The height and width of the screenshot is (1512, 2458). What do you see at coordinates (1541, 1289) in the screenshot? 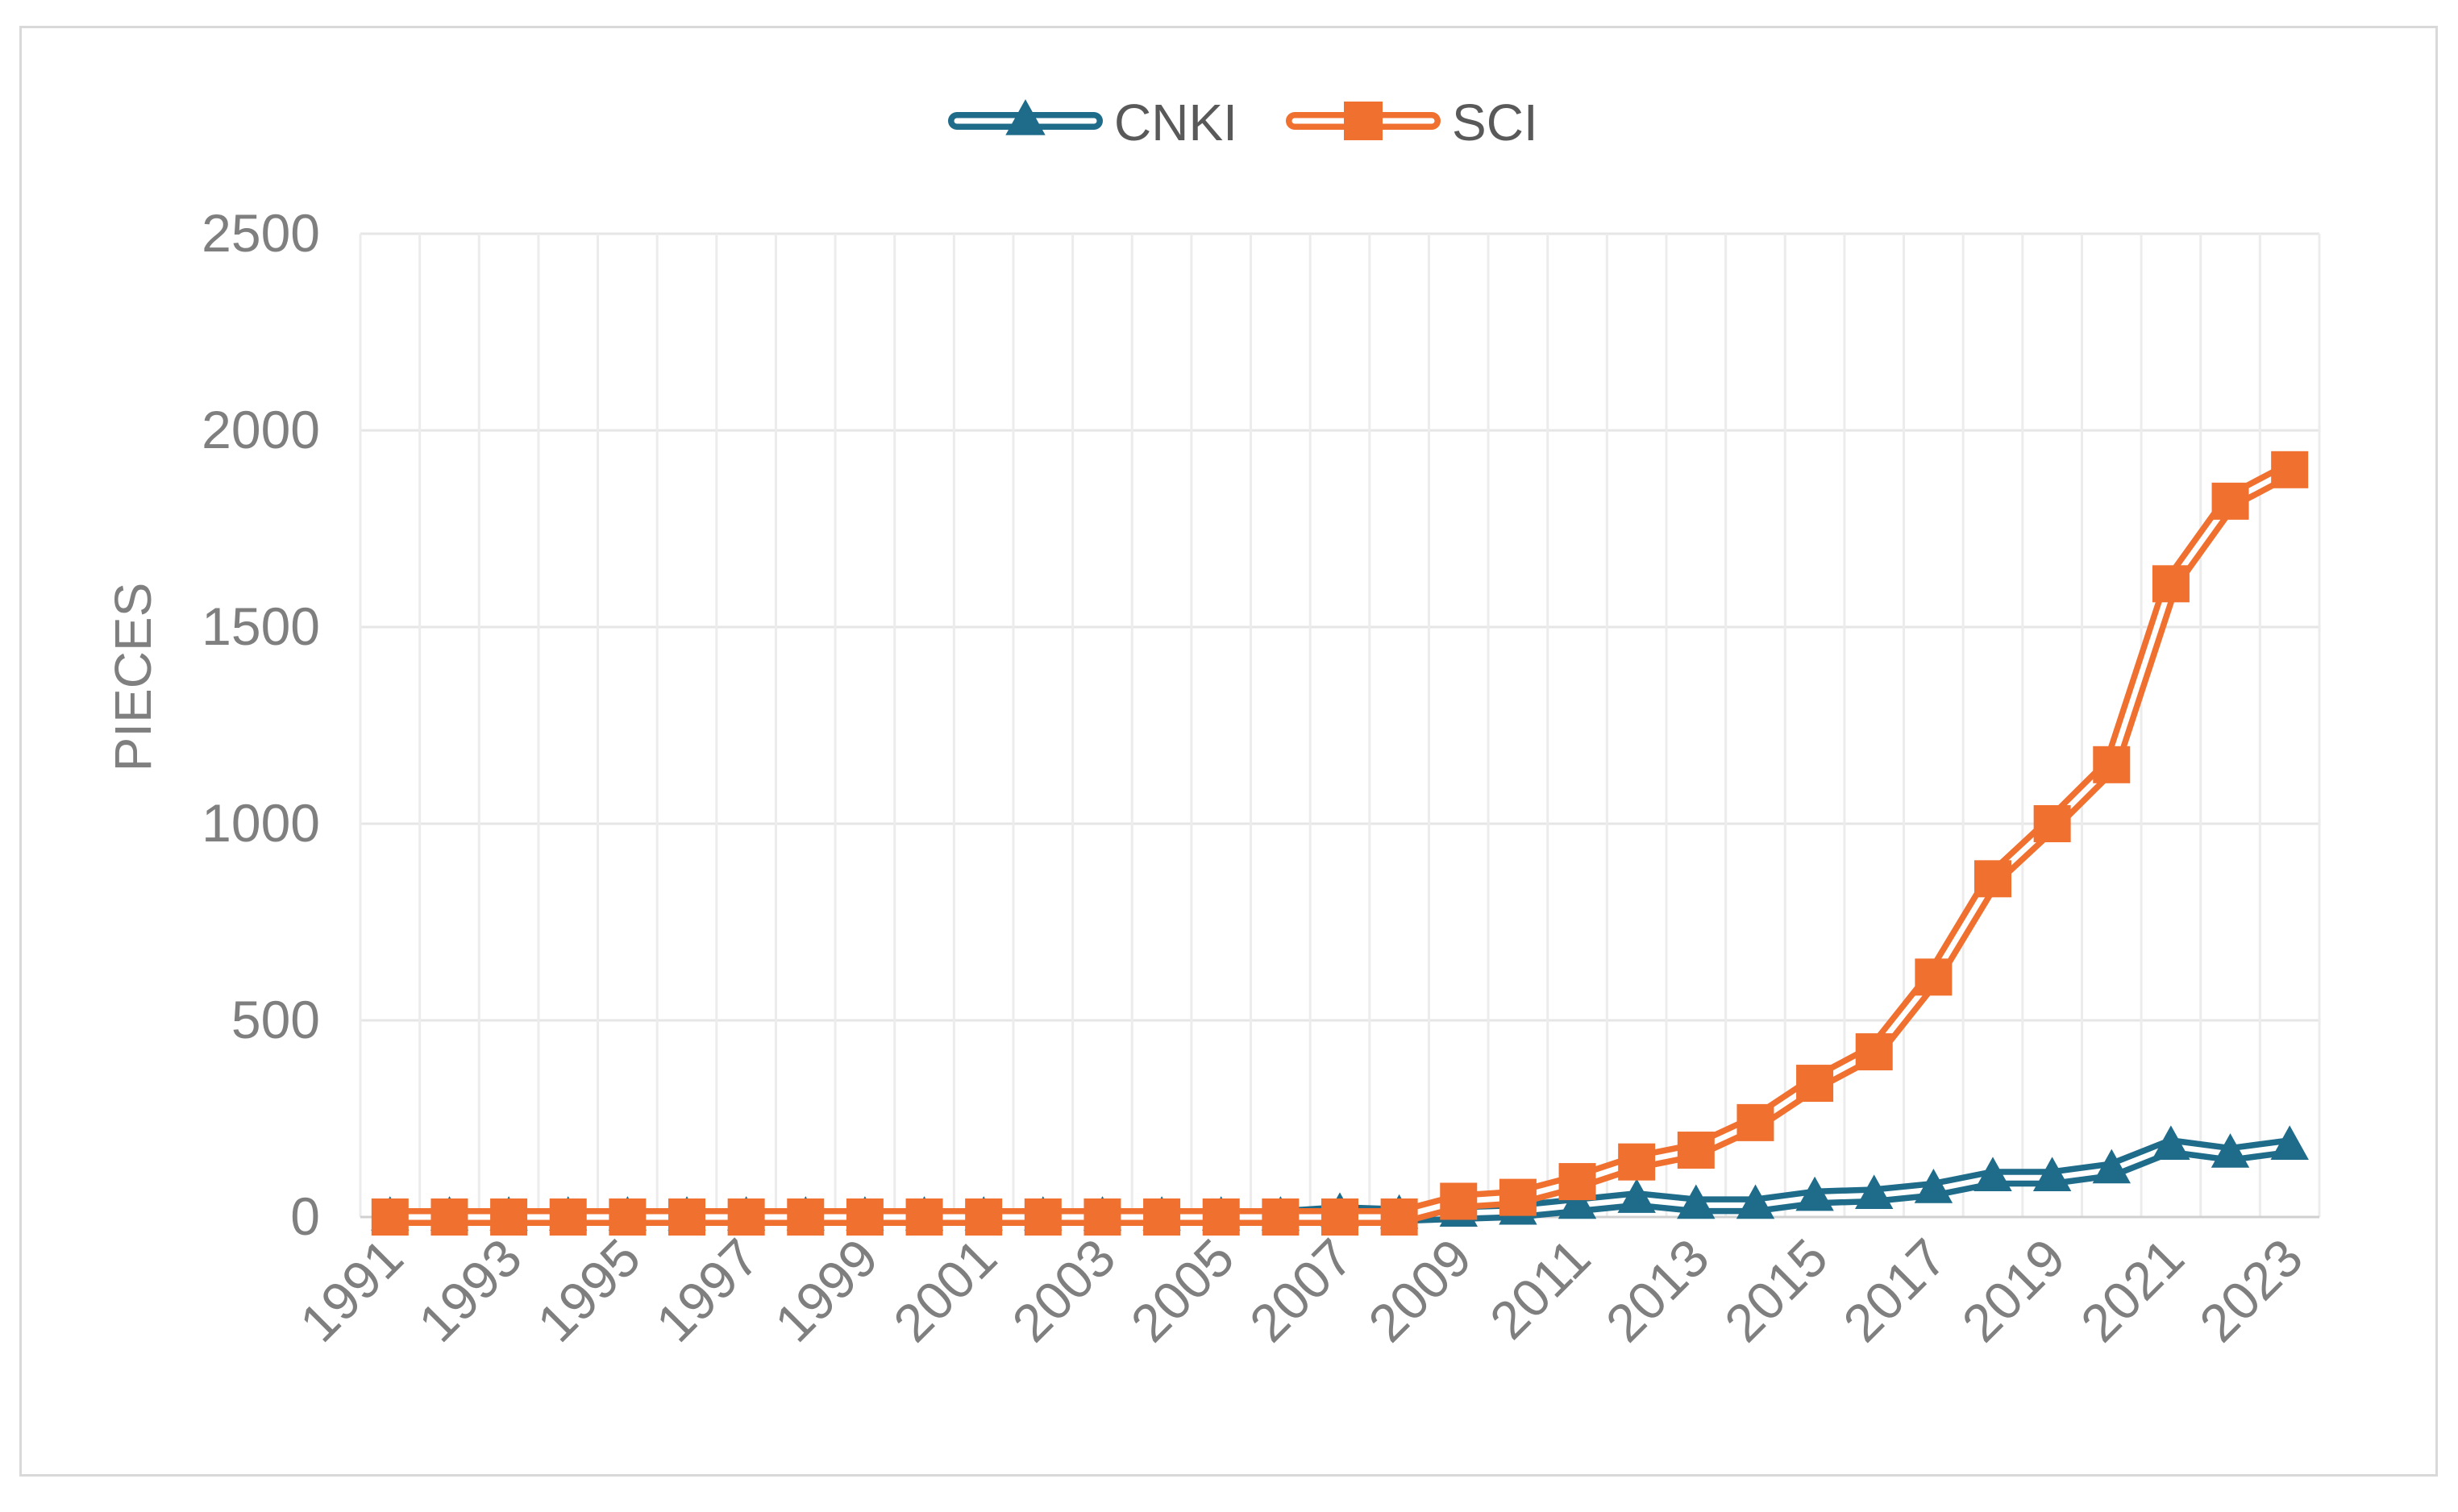
I see `x-tick-label: 2011` at bounding box center [1541, 1289].